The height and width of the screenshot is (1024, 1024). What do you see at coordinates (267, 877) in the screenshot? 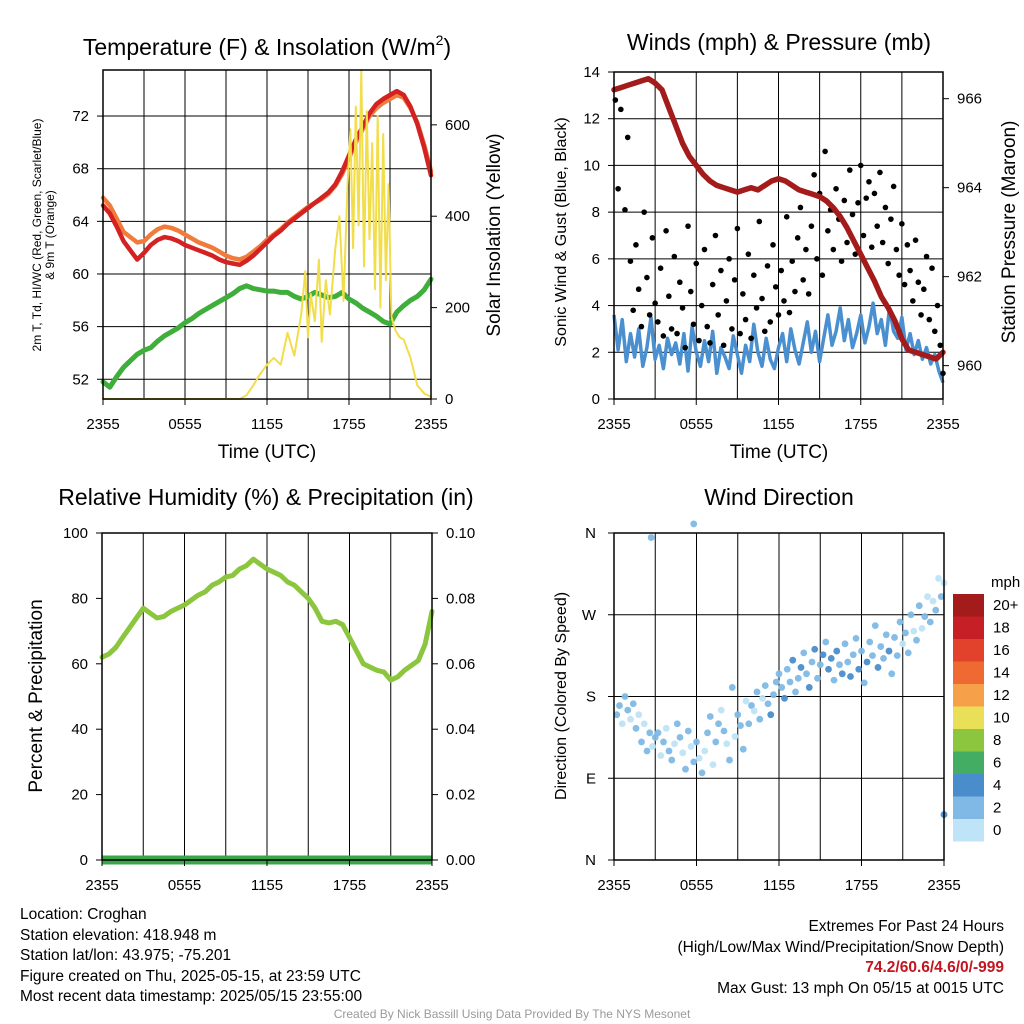
I see `humidity-x-ticks: 2355 0555 1155 1755 2355` at bounding box center [267, 877].